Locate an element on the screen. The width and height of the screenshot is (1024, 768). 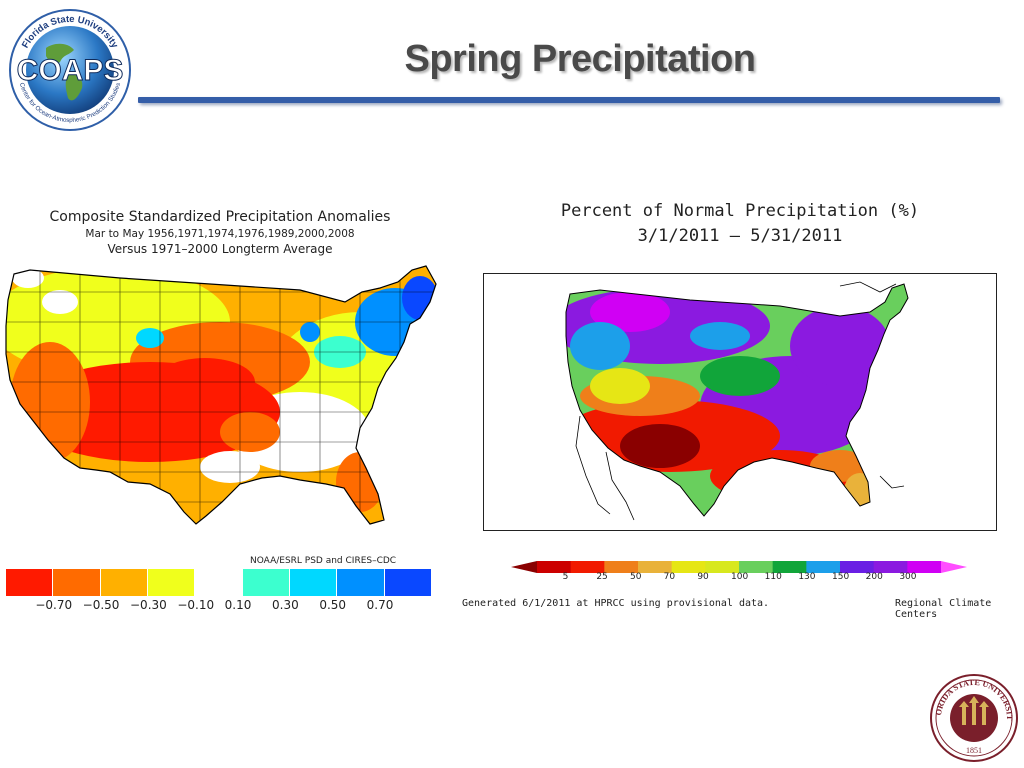
left-legend-tick: 0.30 is located at coordinates (285, 605).